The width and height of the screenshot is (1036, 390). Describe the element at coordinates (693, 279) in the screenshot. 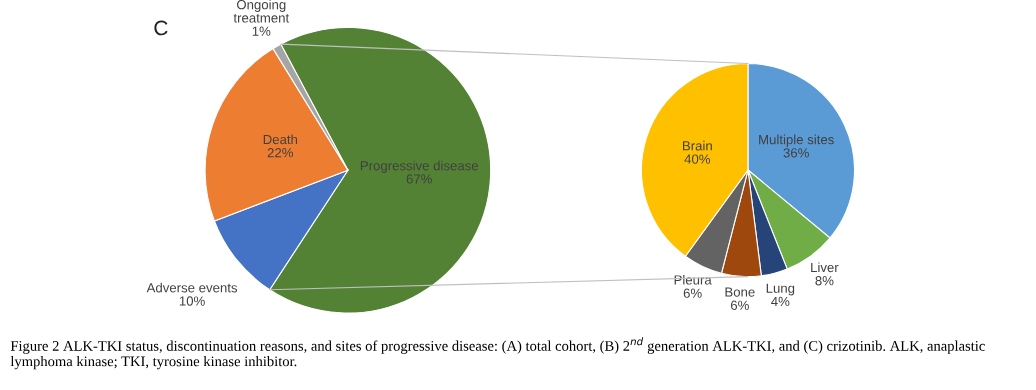

I see `slice-label: Pleura` at that location.